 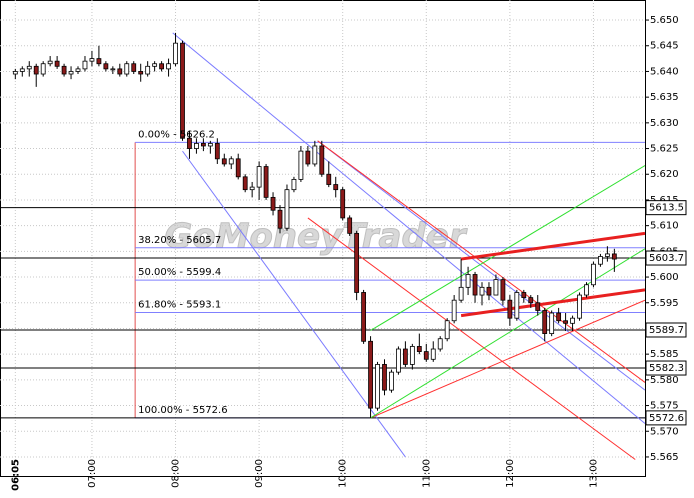 I want to click on y-tick-label: 5.580, so click(x=664, y=380).